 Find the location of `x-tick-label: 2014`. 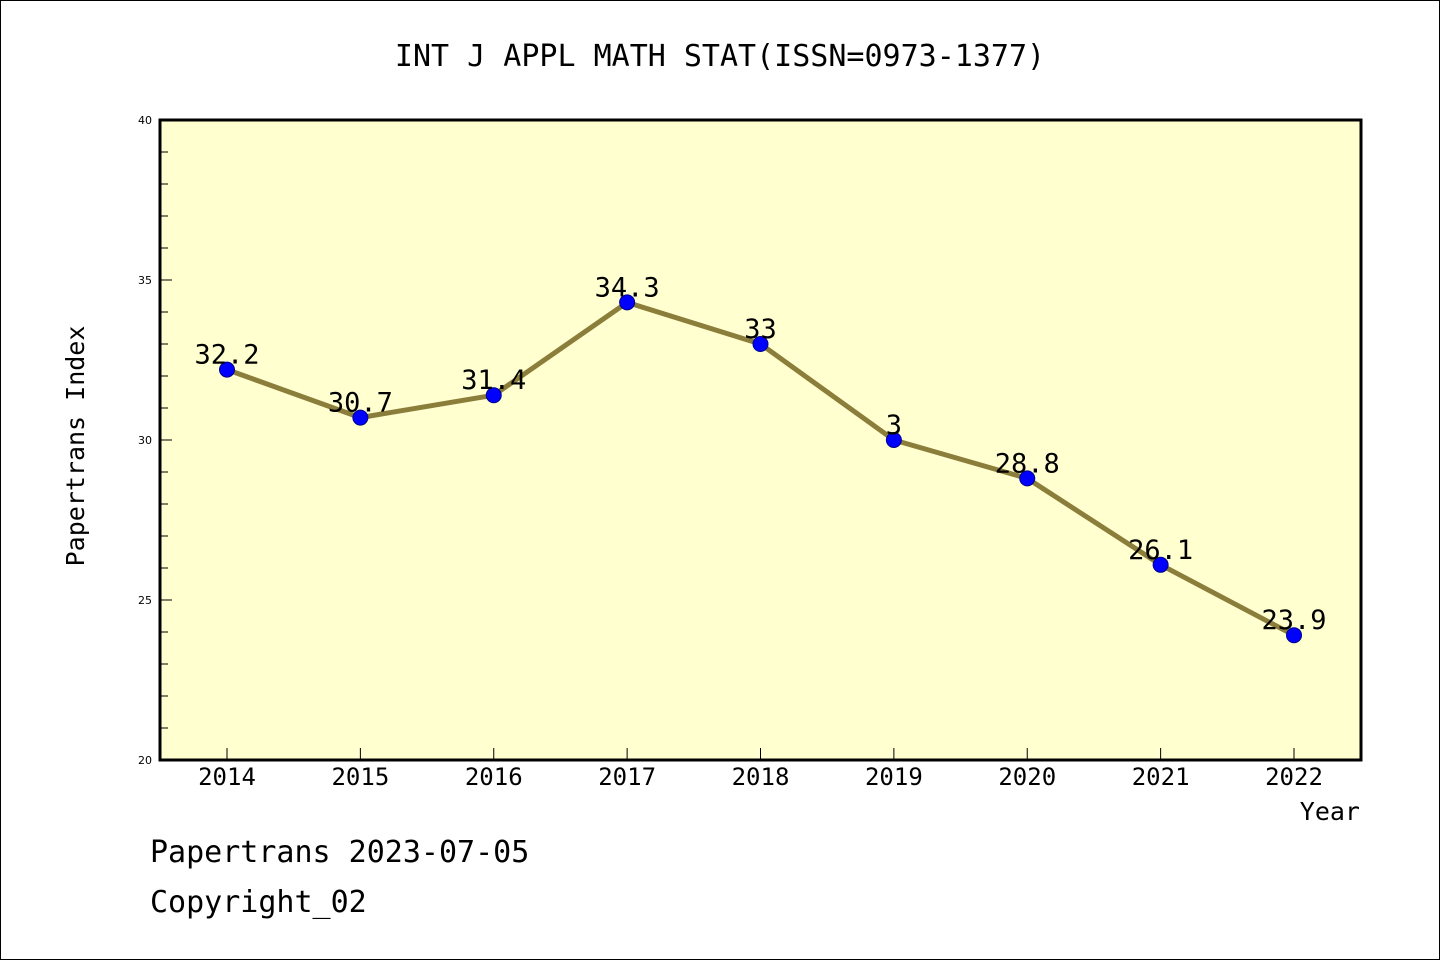

x-tick-label: 2014 is located at coordinates (227, 777).